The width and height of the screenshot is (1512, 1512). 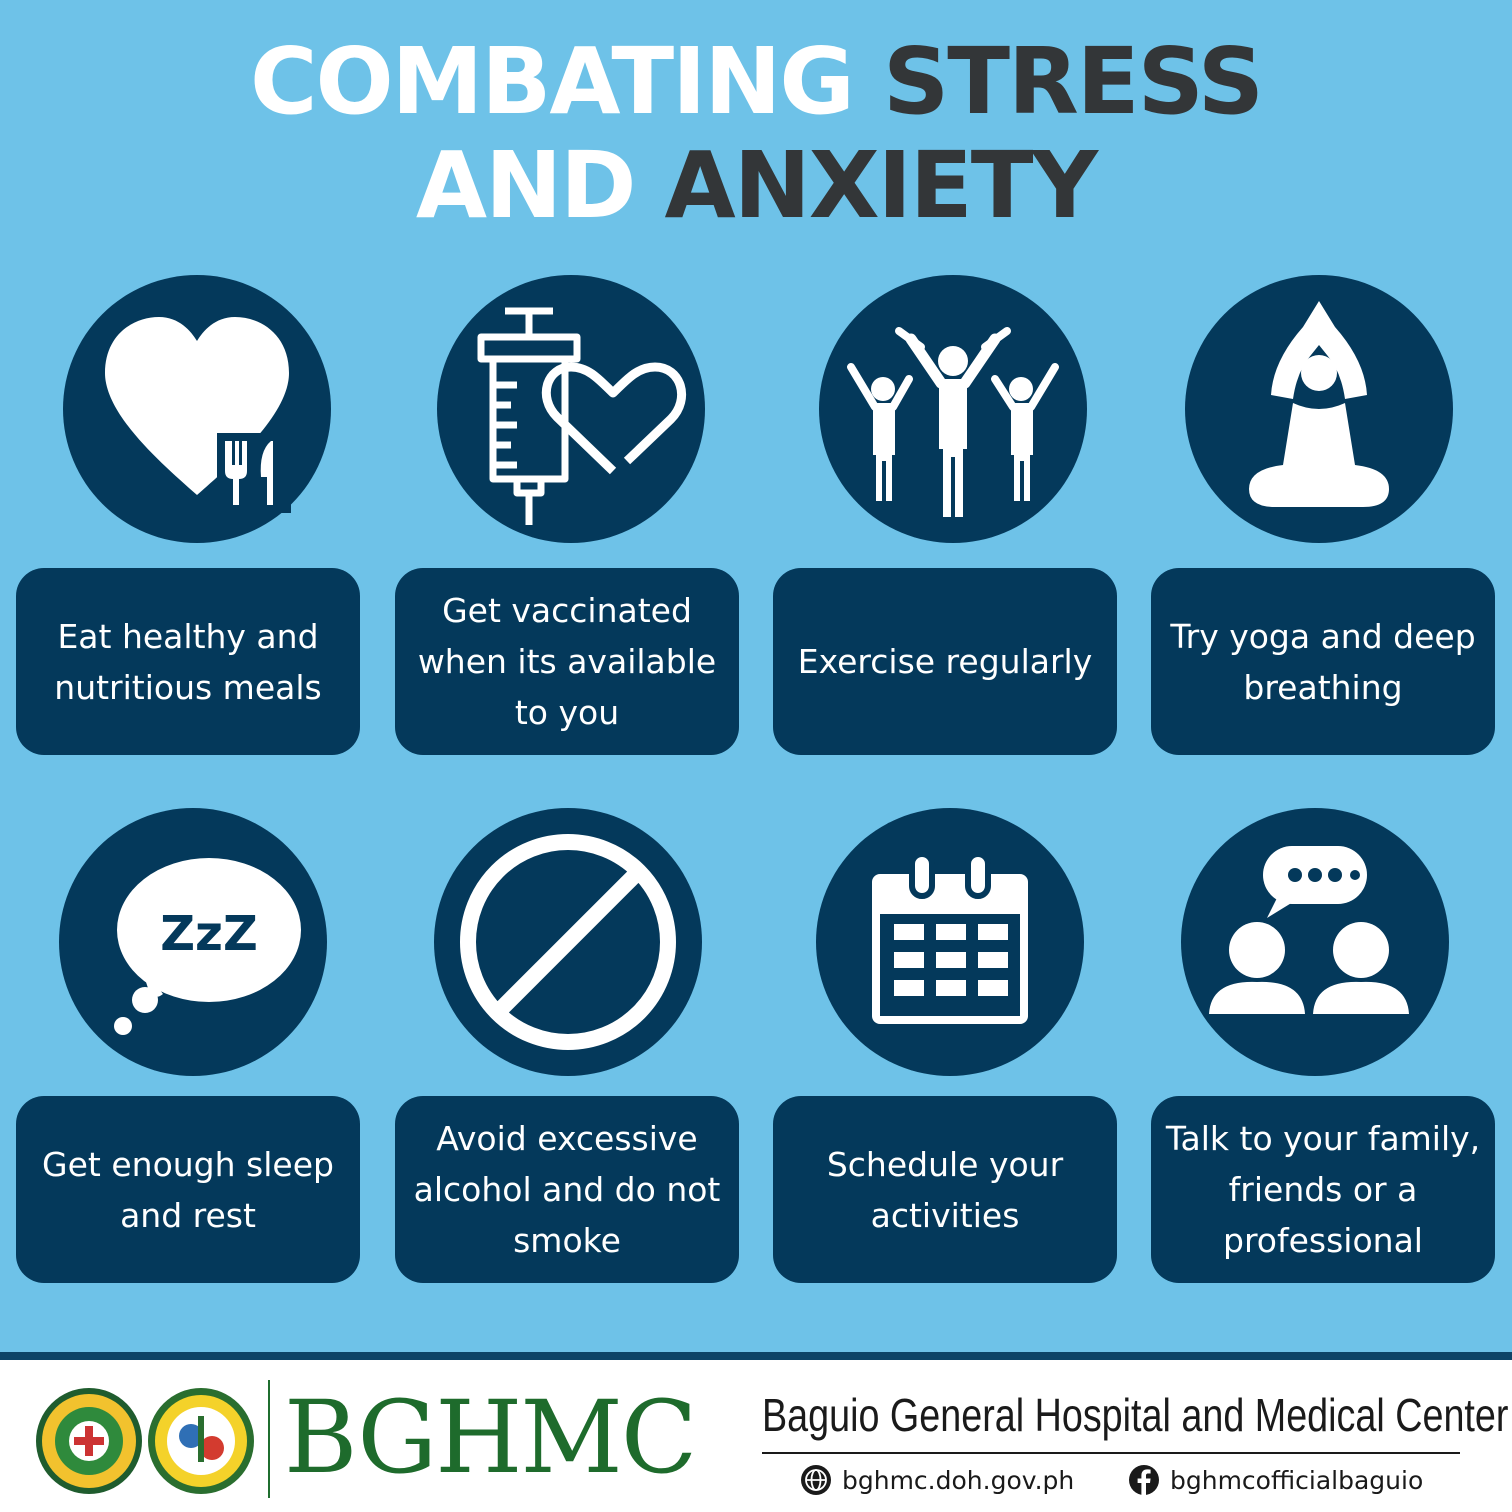 What do you see at coordinates (209, 934) in the screenshot?
I see `svg-text: ZzZ` at bounding box center [209, 934].